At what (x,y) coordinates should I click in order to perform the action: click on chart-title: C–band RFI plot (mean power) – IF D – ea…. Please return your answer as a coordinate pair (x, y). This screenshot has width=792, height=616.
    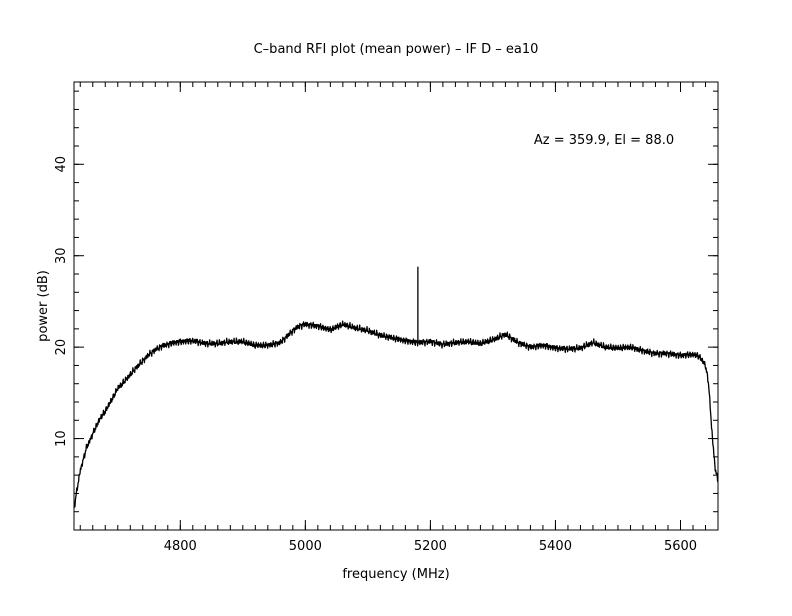
    Looking at the image, I should click on (396, 49).